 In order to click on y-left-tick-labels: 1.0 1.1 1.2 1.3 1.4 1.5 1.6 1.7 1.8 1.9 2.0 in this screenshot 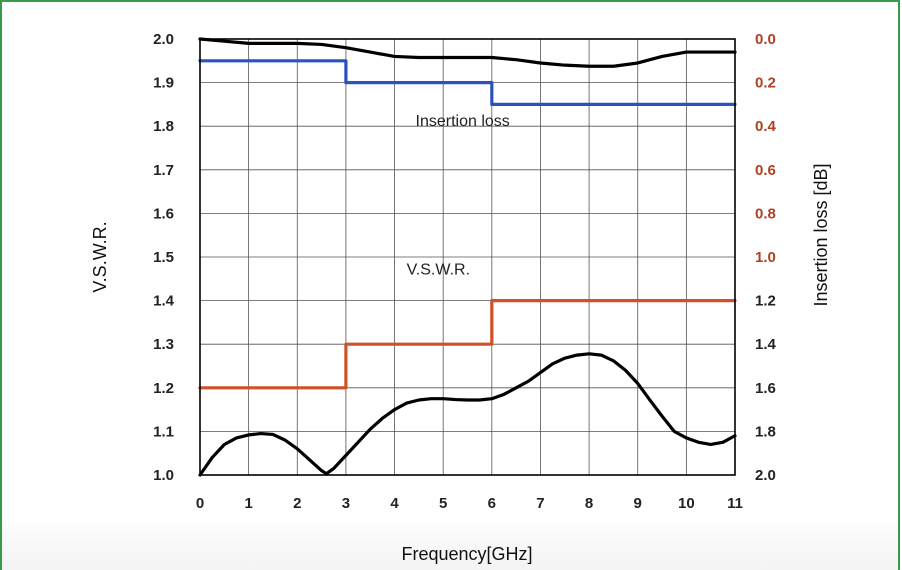, I will do `click(164, 257)`.